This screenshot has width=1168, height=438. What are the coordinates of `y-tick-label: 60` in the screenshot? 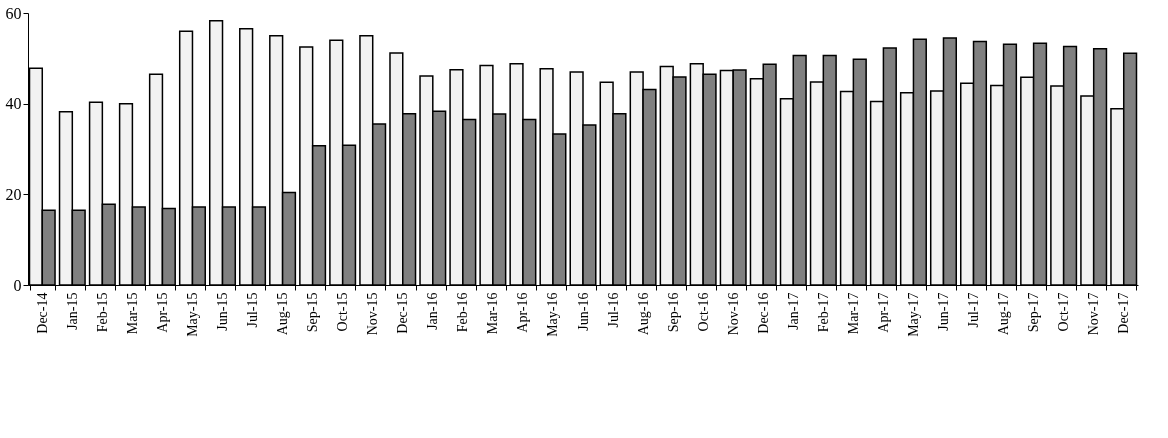 It's located at (13, 13).